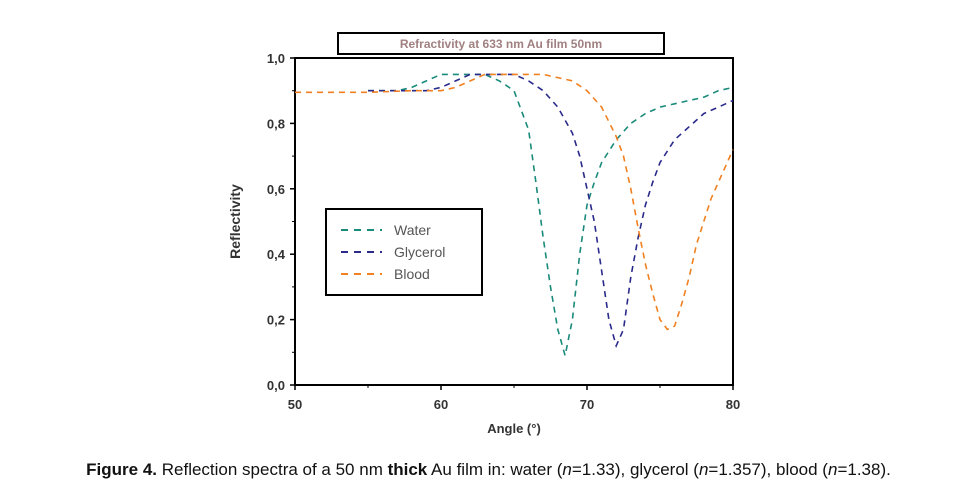  Describe the element at coordinates (587, 404) in the screenshot. I see `x-tick-label: 70` at that location.